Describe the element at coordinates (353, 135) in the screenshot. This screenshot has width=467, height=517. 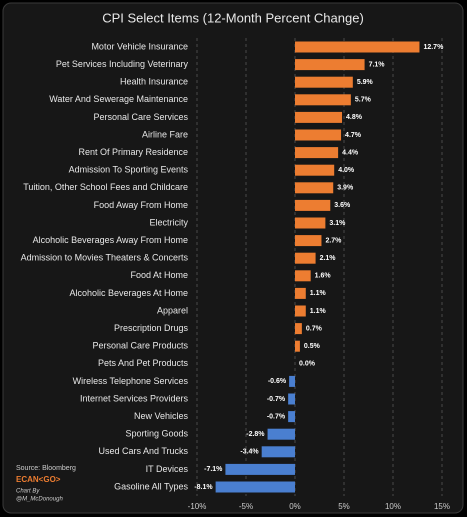
I see `value-label: 4.7%` at that location.